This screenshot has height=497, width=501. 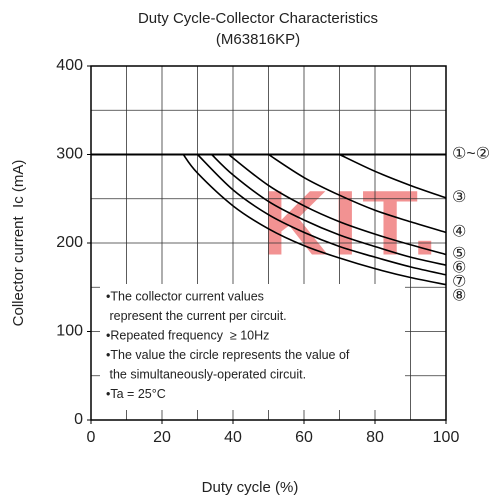 What do you see at coordinates (459, 282) in the screenshot?
I see `series-label: ⑦` at bounding box center [459, 282].